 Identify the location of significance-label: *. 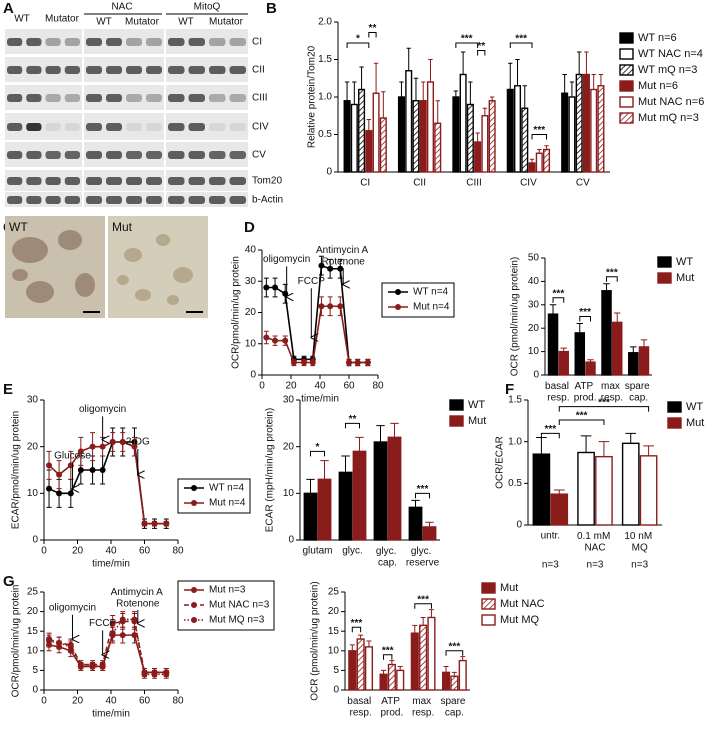
(318, 447).